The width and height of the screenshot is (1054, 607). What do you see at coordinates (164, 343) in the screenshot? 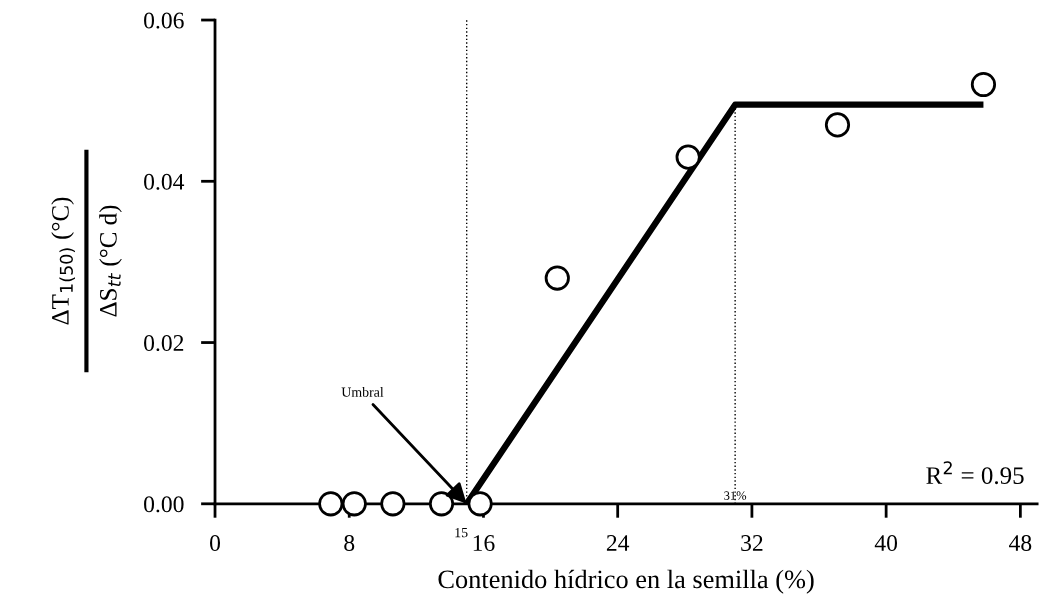
I see `y-tick-label: 0.02` at bounding box center [164, 343].